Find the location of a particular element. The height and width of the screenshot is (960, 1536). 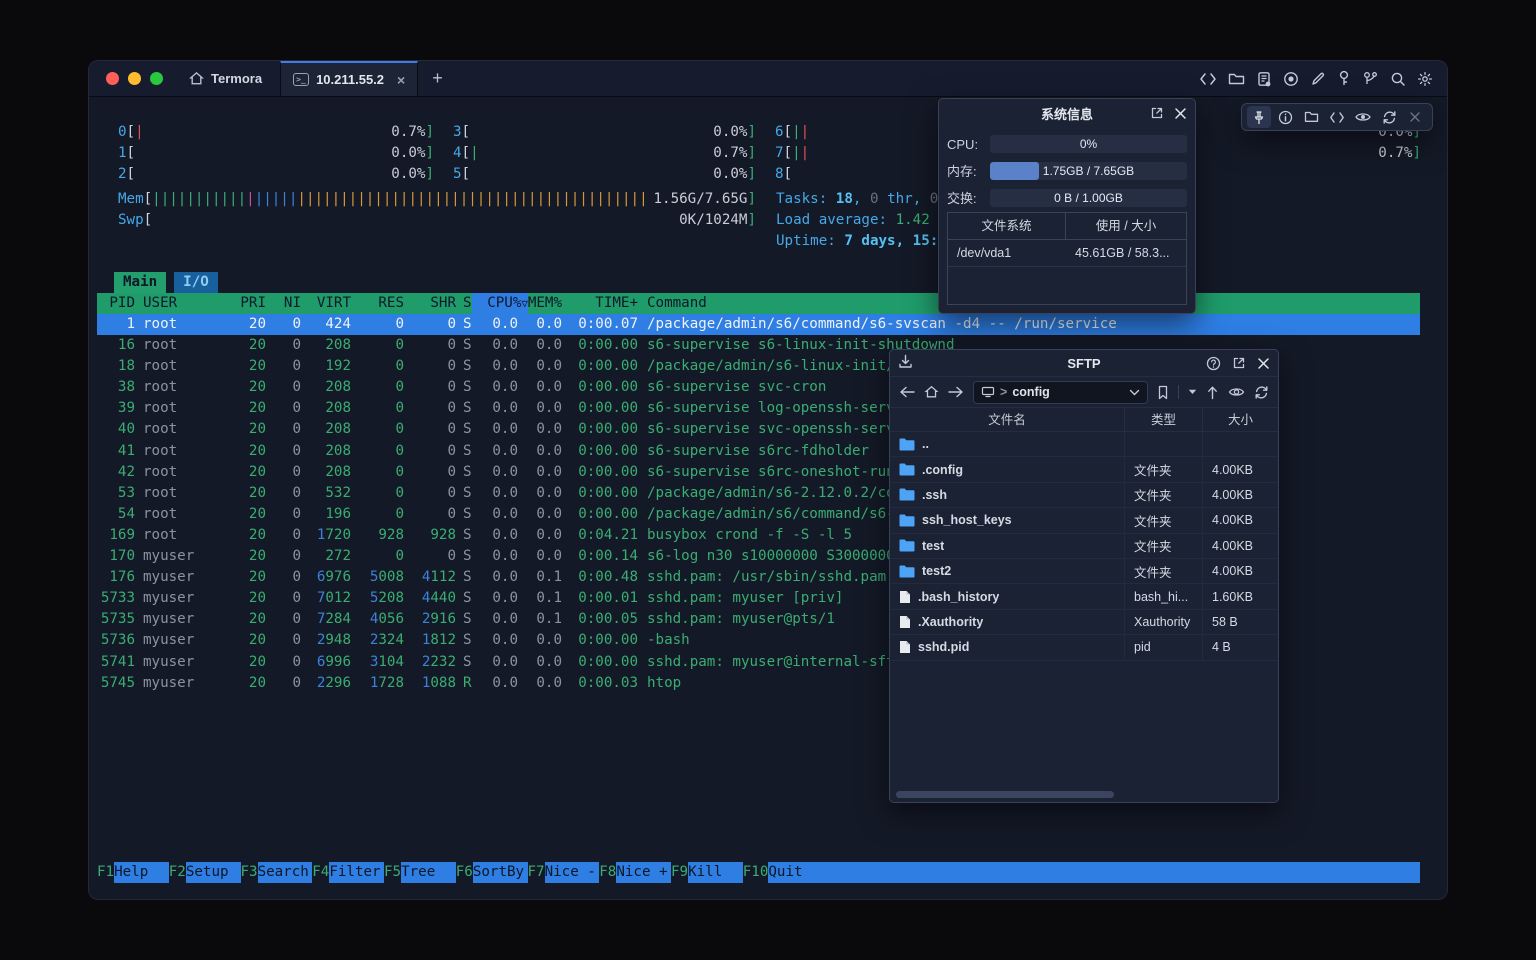

col-user: USER is located at coordinates (160, 303).